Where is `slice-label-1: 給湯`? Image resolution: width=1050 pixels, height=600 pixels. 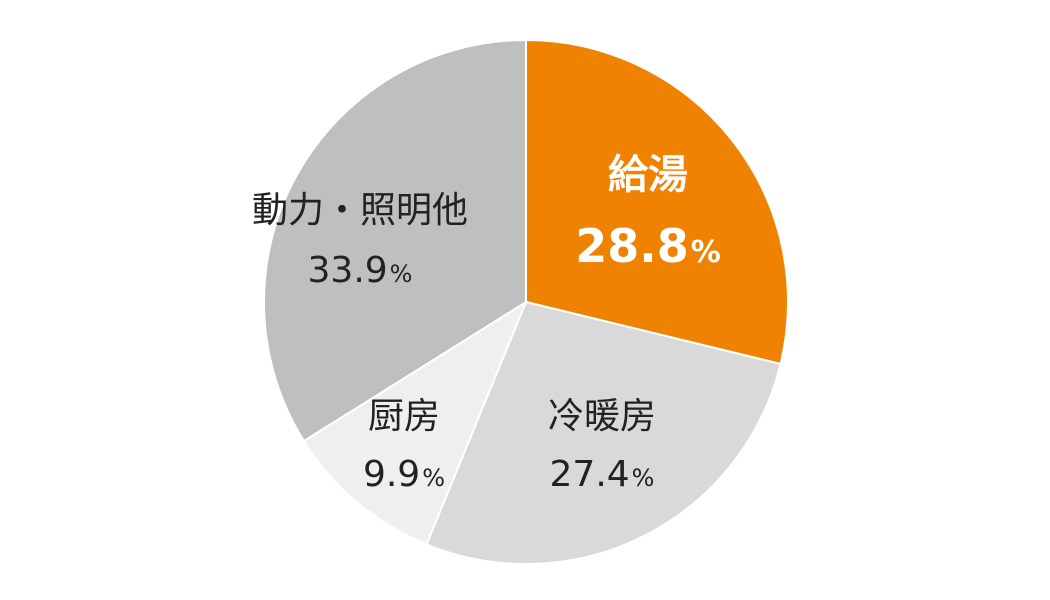
slice-label-1: 給湯 is located at coordinates (648, 175).